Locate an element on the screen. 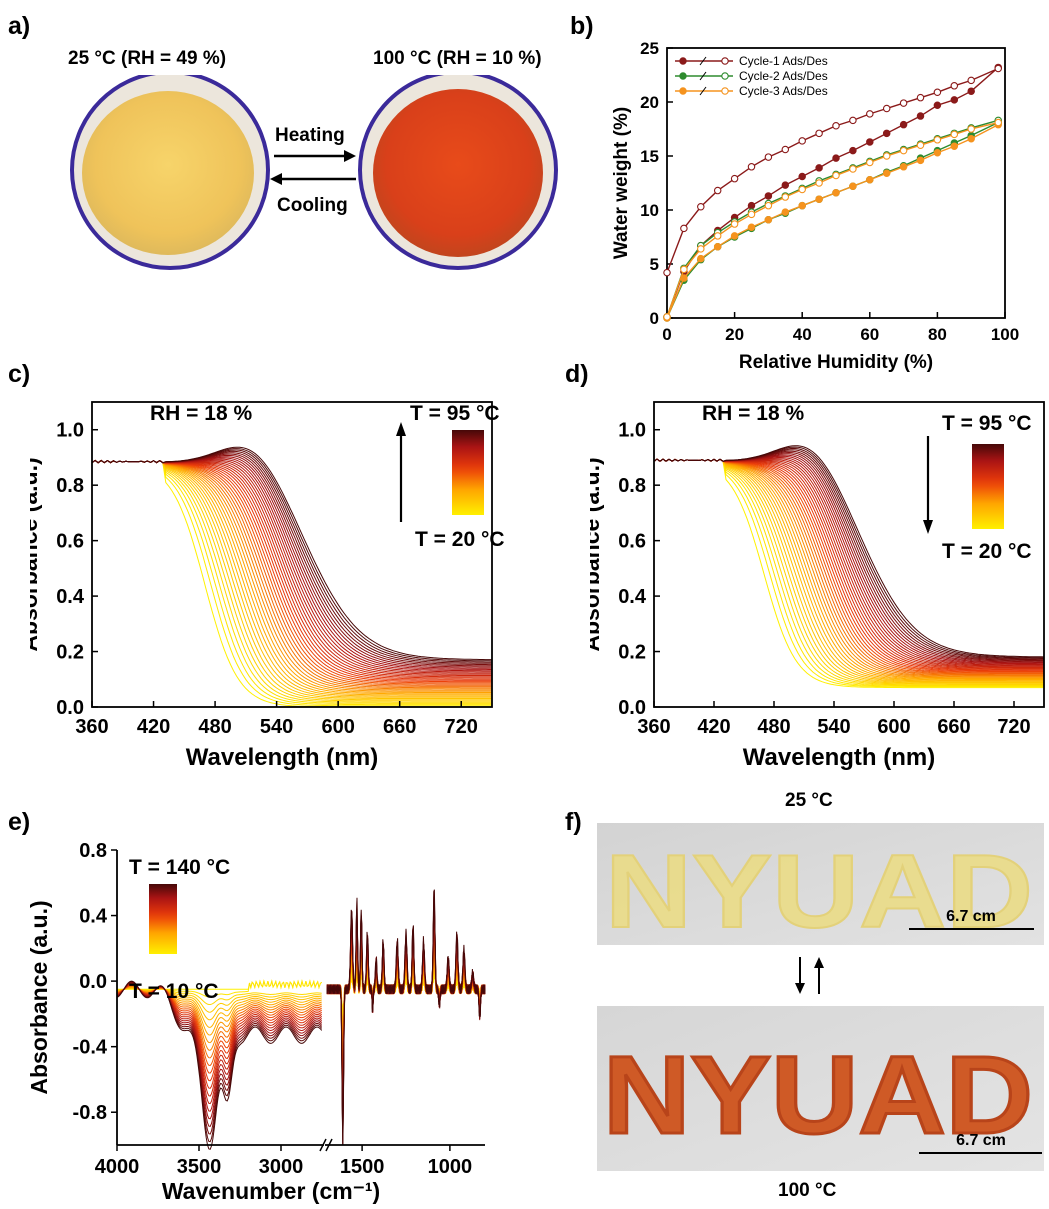 The width and height of the screenshot is (1049, 1209). x-tick-label: 420 is located at coordinates (713, 727).